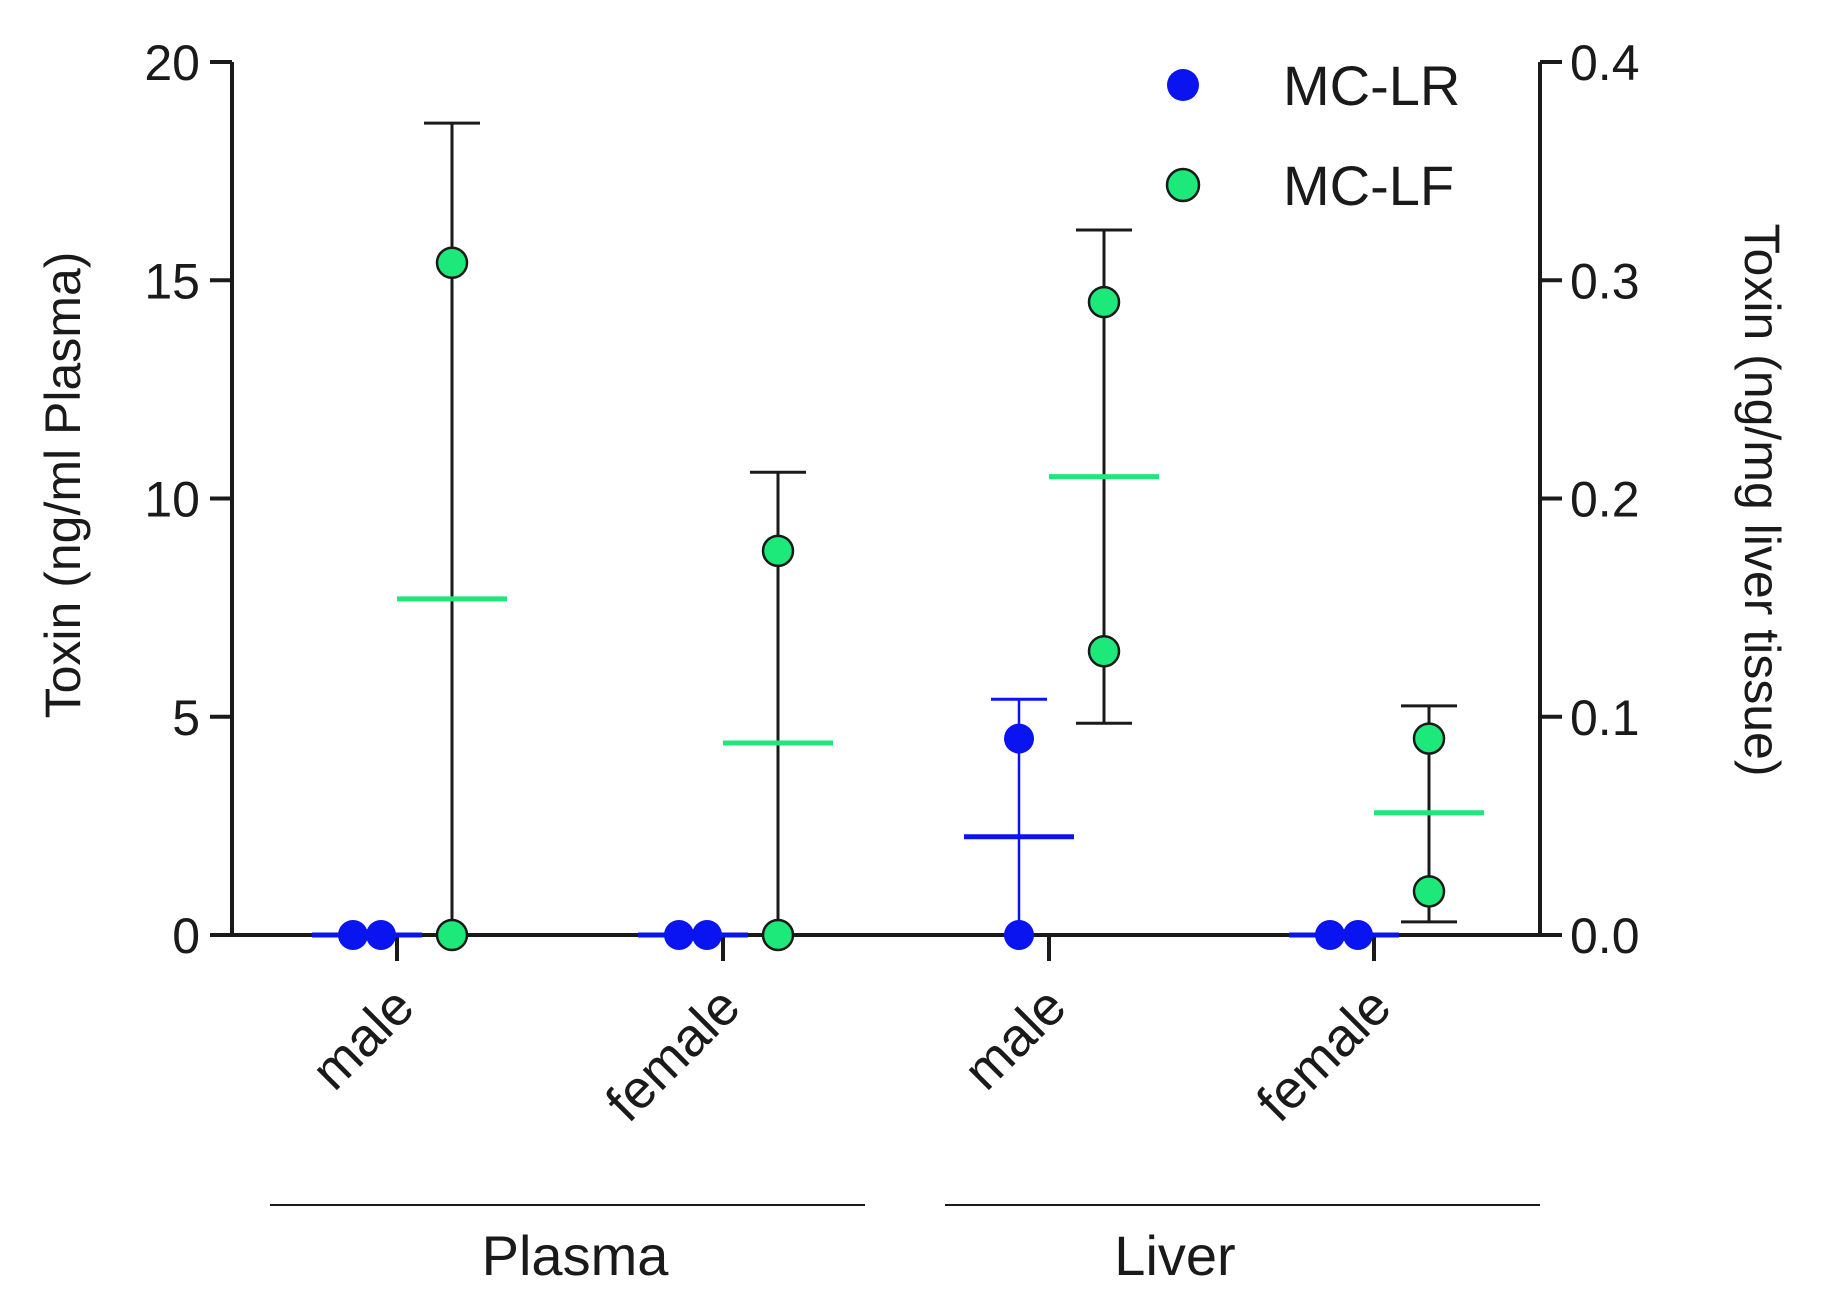 Image resolution: width=1822 pixels, height=1304 pixels. I want to click on left-axis-title: Toxin (ng/ml Plasma), so click(63, 485).